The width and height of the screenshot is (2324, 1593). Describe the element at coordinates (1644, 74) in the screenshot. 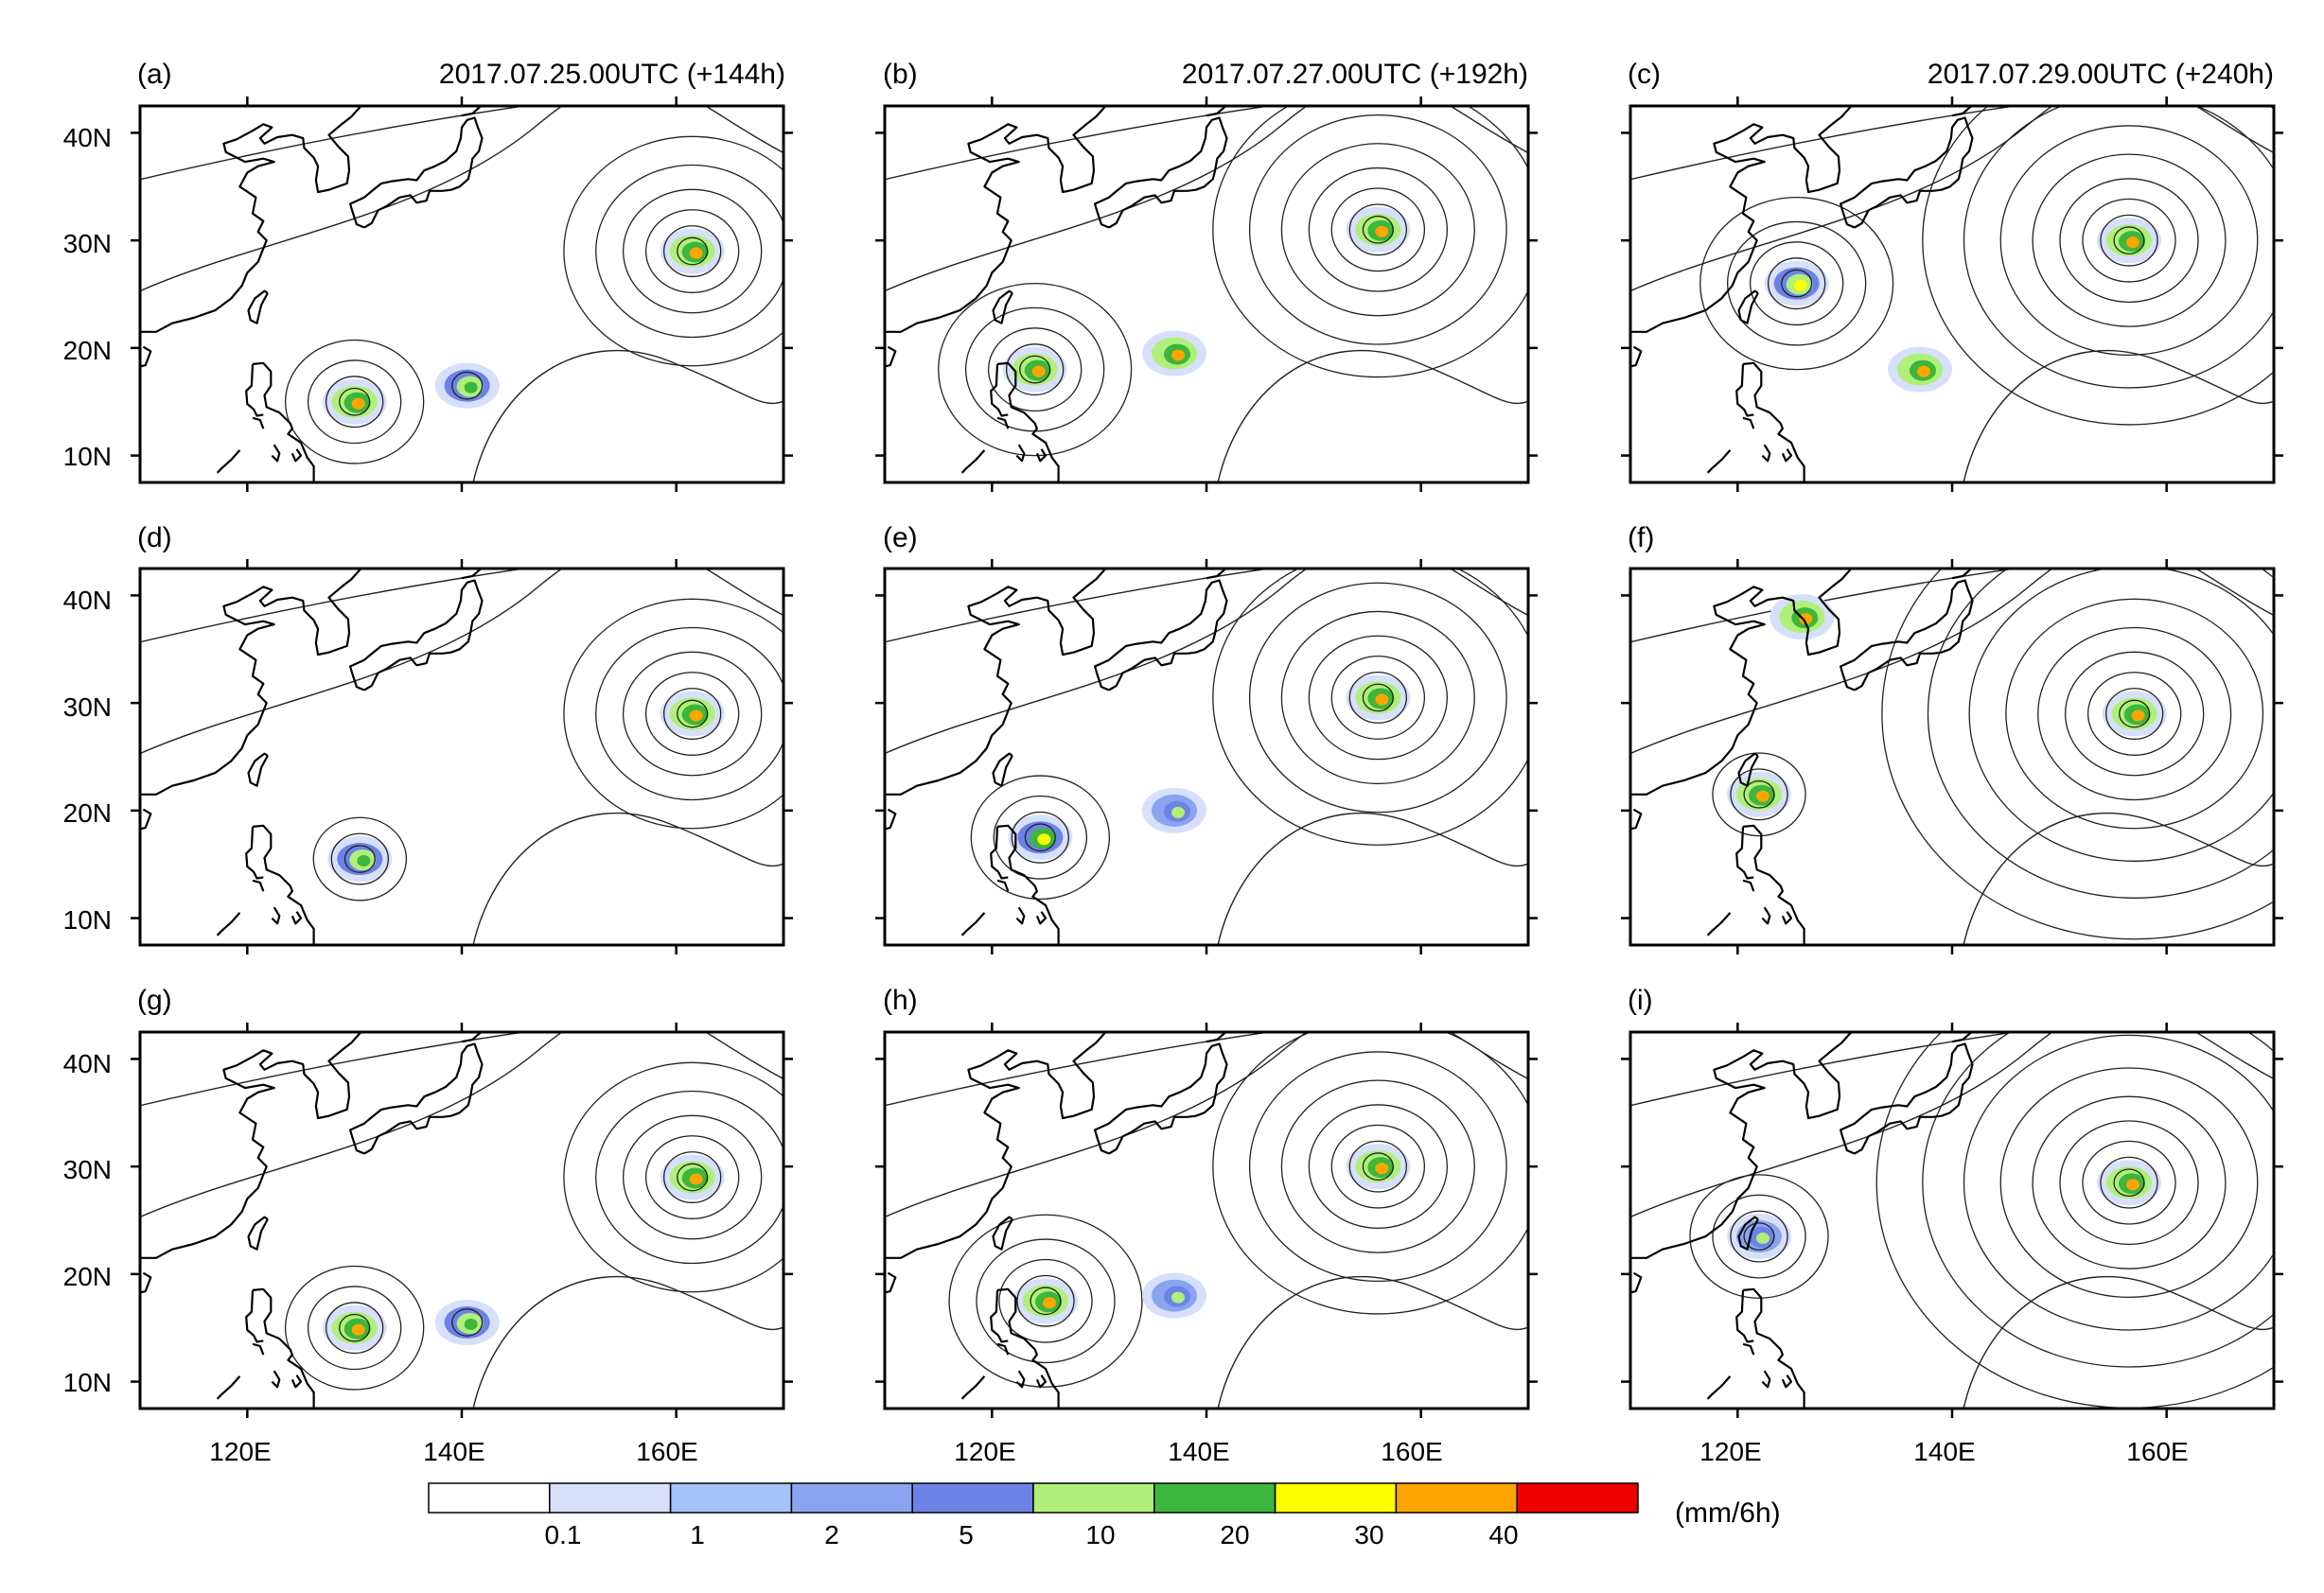

I see `panel-label-c: (c)` at that location.